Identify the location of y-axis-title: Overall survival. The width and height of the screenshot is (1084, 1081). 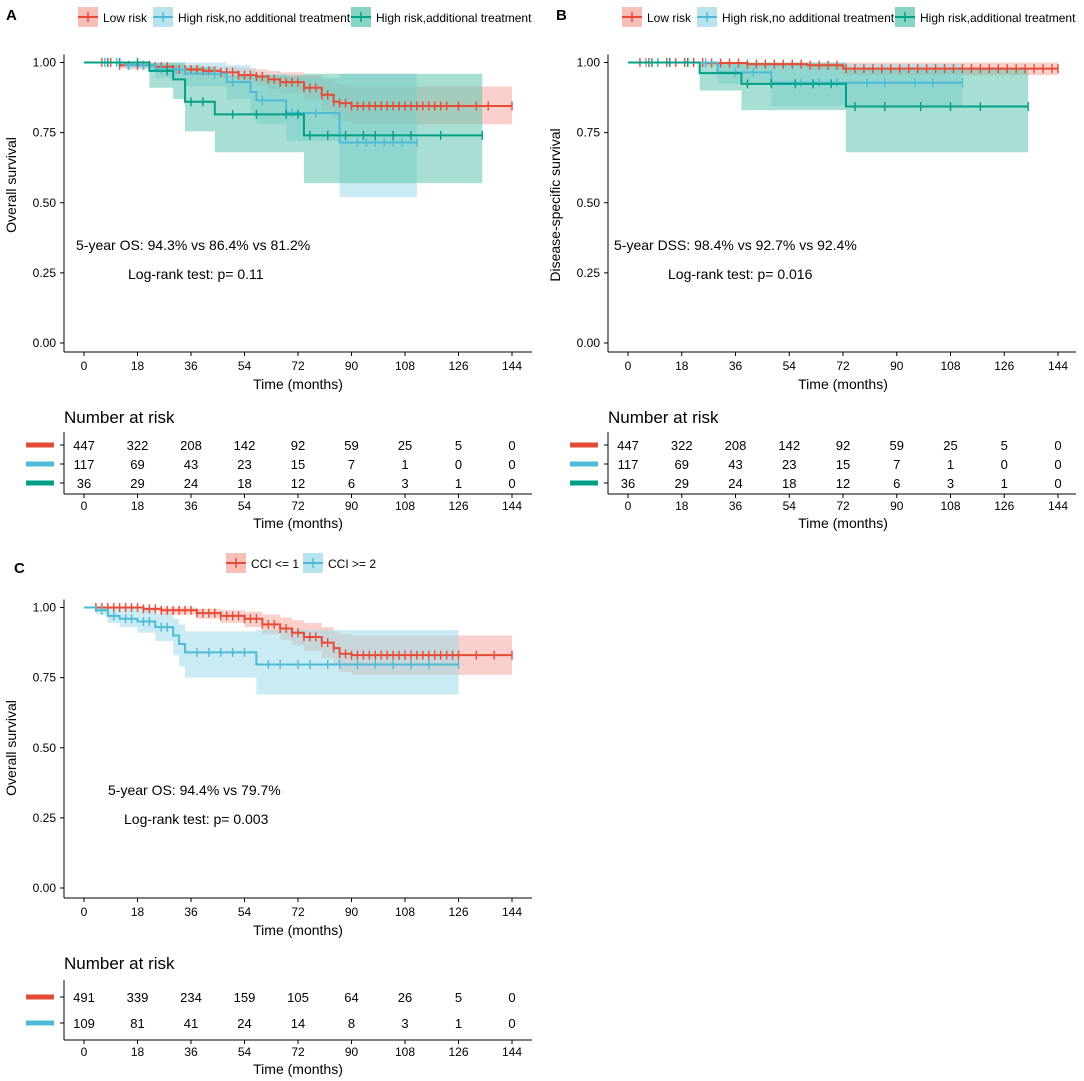
(11, 748).